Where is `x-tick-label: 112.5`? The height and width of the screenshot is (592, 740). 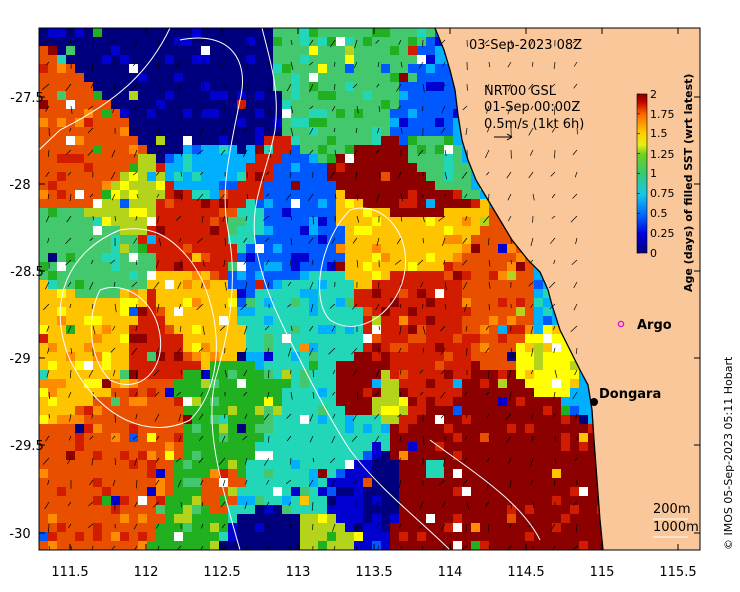
x-tick-label: 112.5 is located at coordinates (221, 572).